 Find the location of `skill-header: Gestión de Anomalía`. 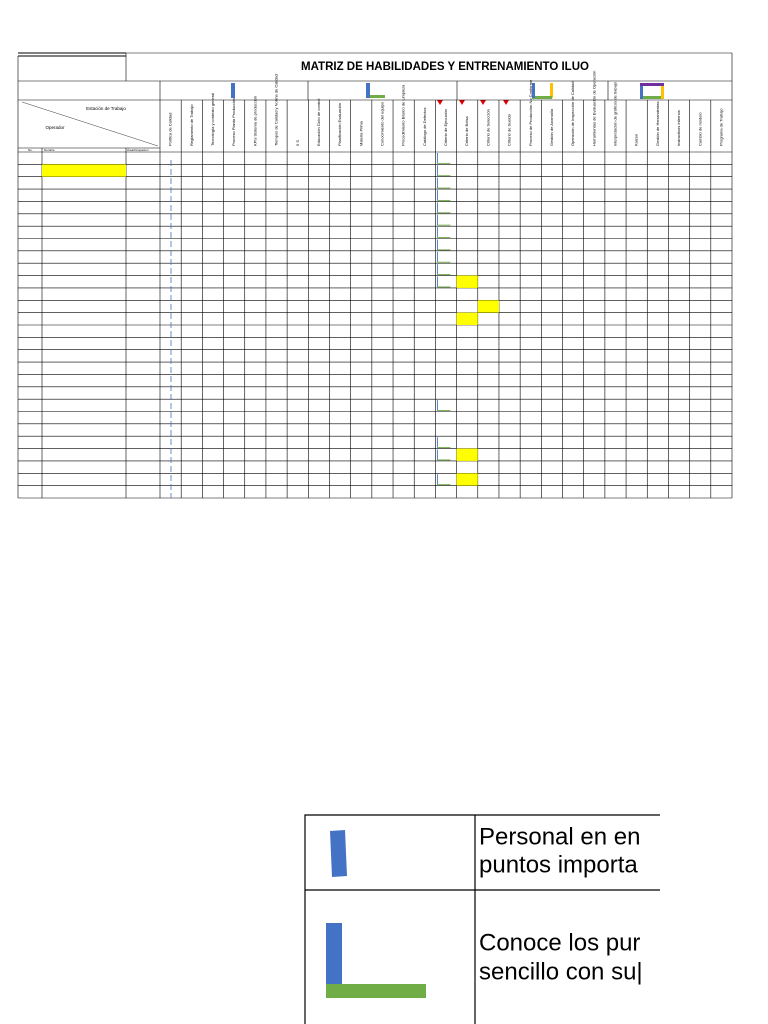

skill-header: Gestión de Anomalía is located at coordinates (551, 127).